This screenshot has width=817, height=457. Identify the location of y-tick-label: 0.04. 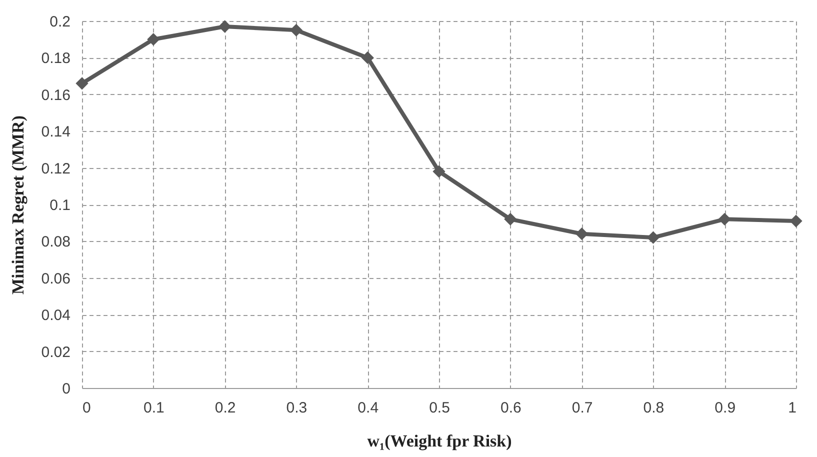
(55, 315).